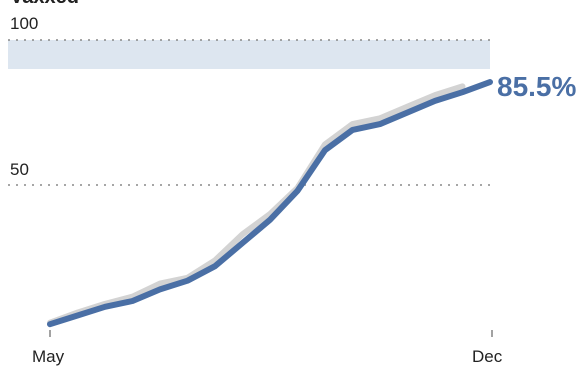 This screenshot has width=584, height=368. I want to click on end-value-label: 85.5%, so click(536, 86).